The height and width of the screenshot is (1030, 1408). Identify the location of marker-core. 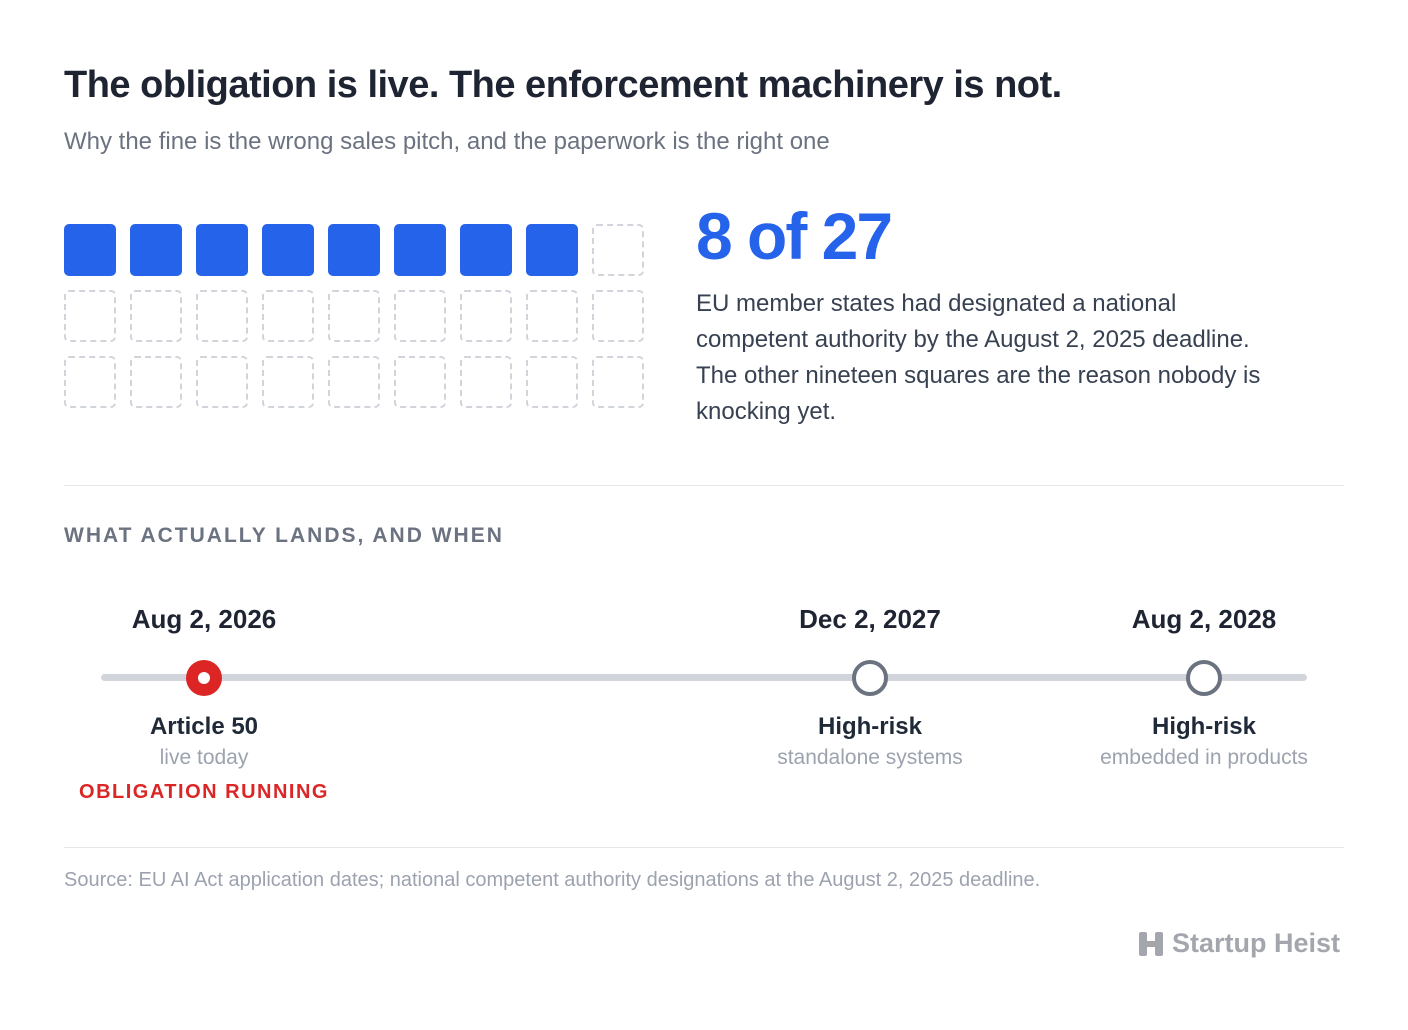
(204, 678).